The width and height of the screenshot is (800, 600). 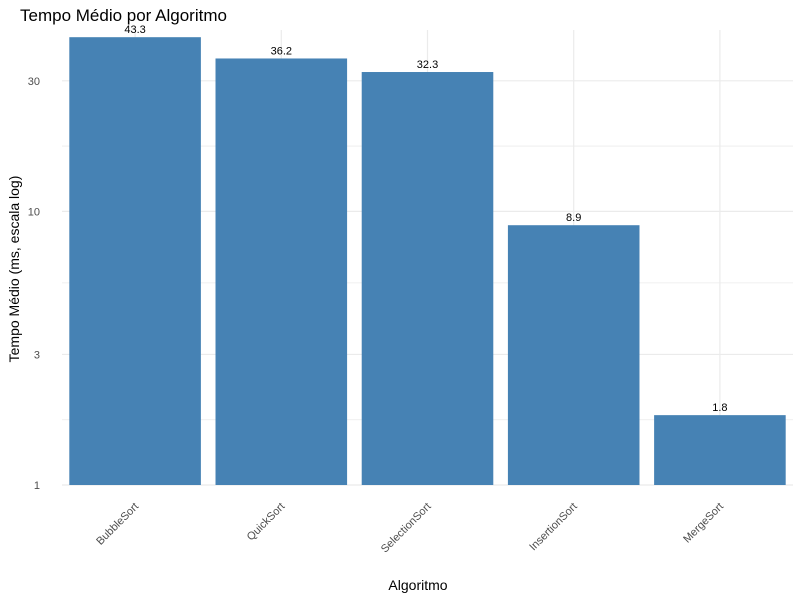 What do you see at coordinates (427, 65) in the screenshot?
I see `data-label: 32.3` at bounding box center [427, 65].